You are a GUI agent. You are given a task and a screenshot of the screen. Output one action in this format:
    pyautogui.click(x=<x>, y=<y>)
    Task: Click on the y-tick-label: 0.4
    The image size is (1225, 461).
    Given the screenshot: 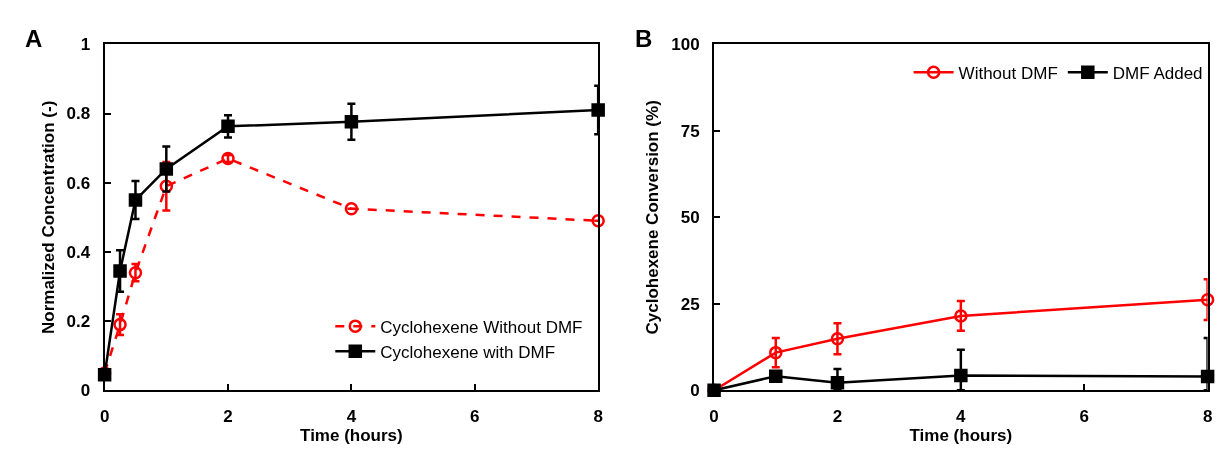 What is the action you would take?
    pyautogui.click(x=78, y=252)
    